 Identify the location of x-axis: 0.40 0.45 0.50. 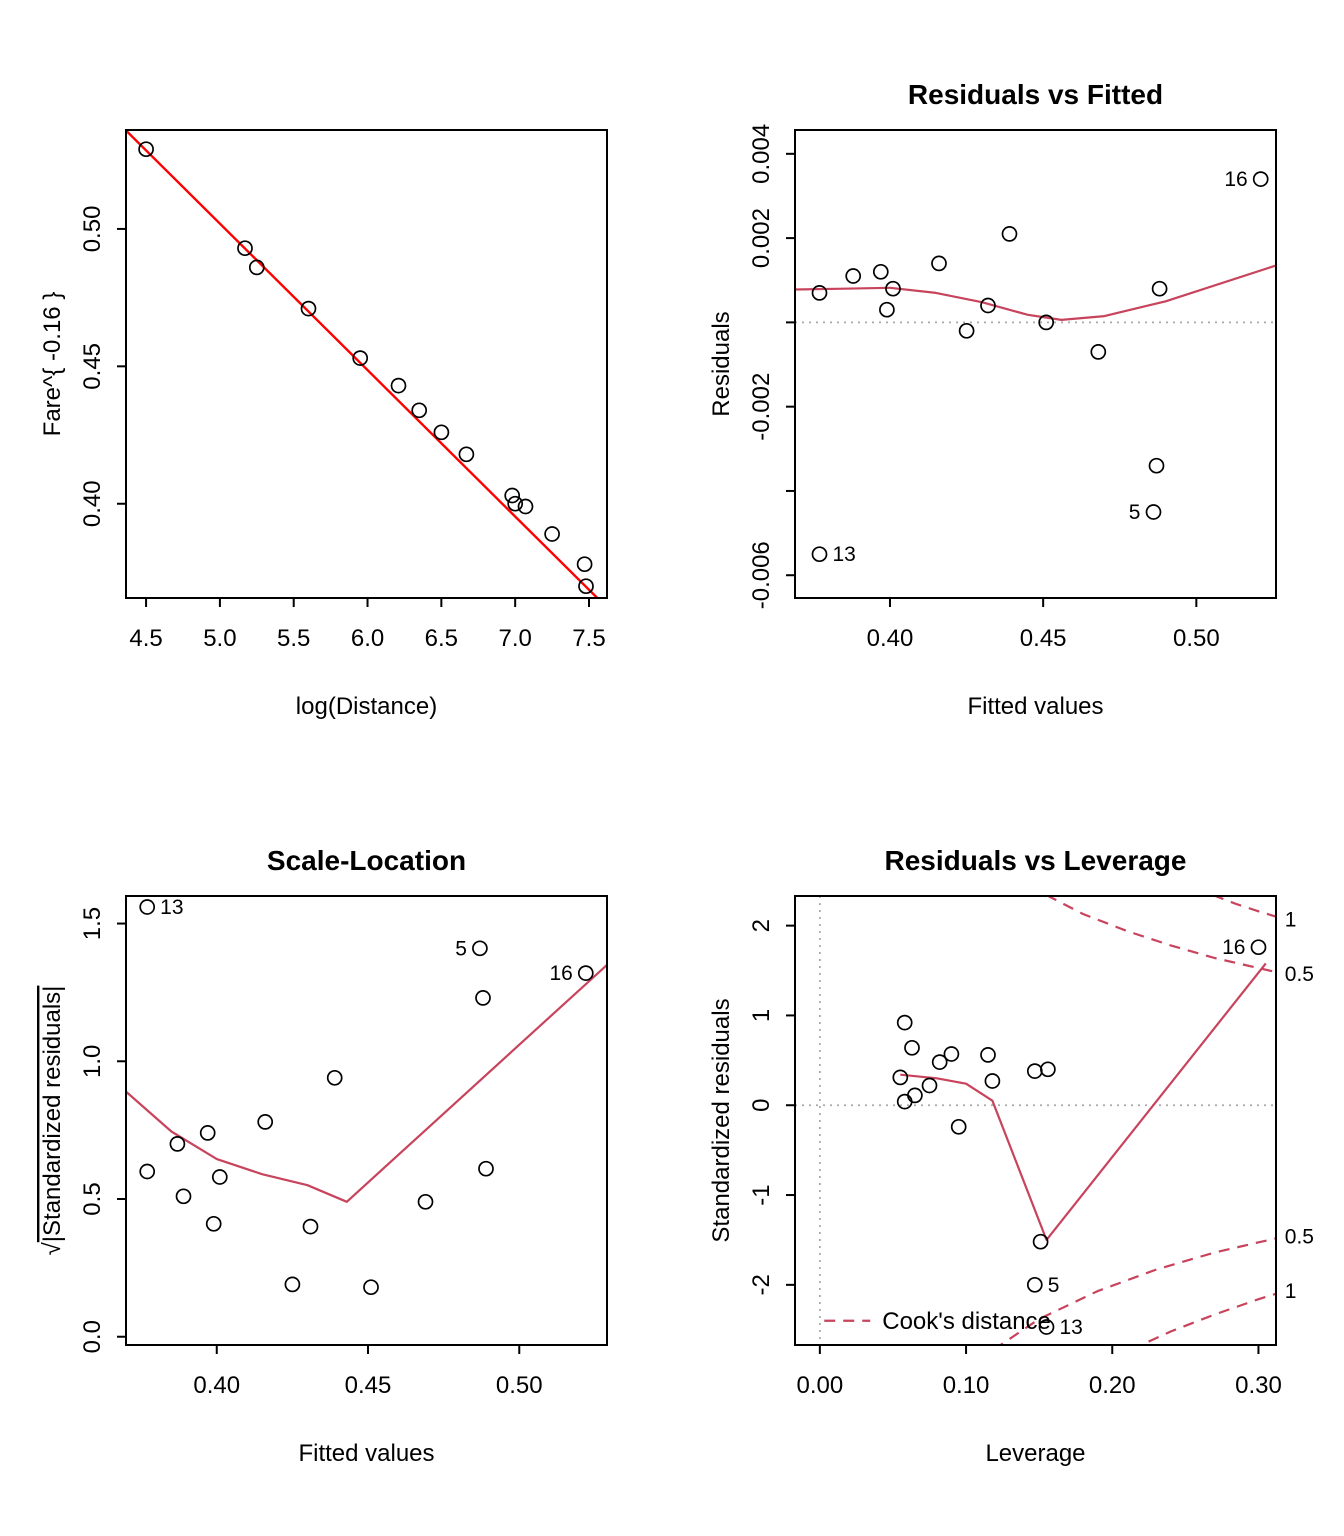
(368, 1372).